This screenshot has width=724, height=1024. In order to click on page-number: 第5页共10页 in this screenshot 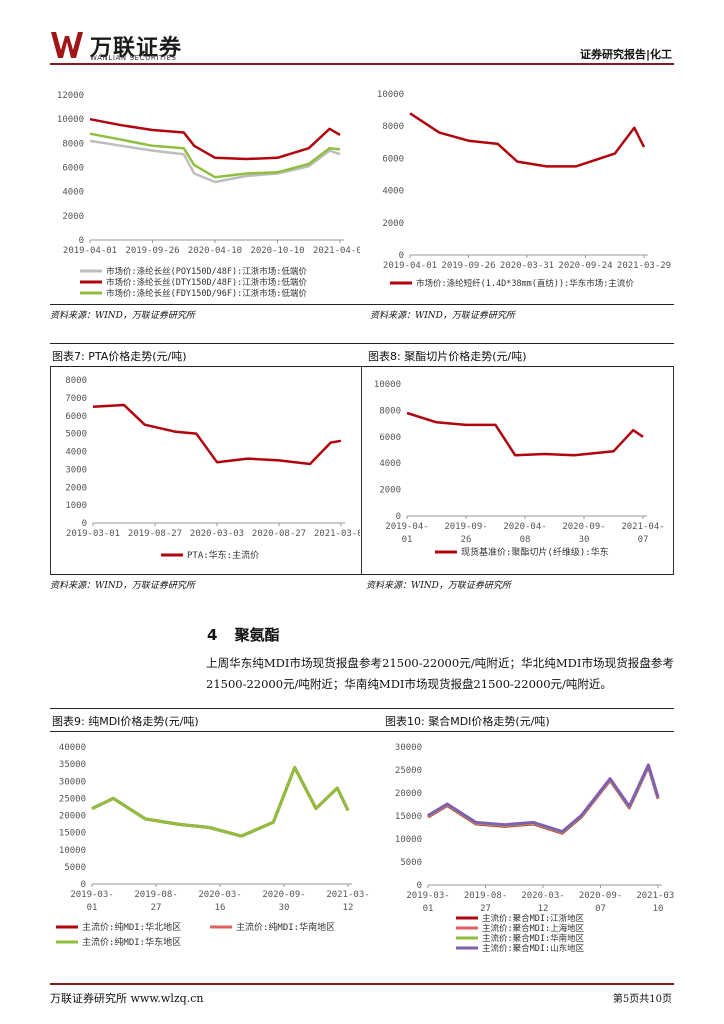, I will do `click(642, 999)`.